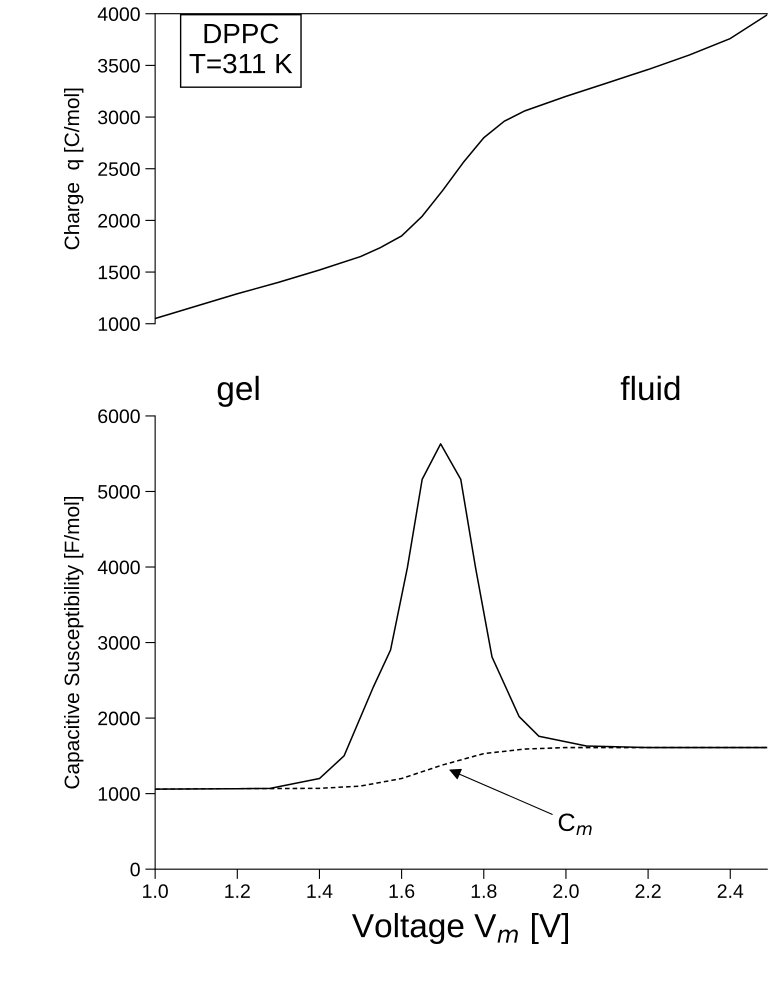 The height and width of the screenshot is (981, 768). What do you see at coordinates (119, 416) in the screenshot?
I see `y-tick-label: 6000` at bounding box center [119, 416].